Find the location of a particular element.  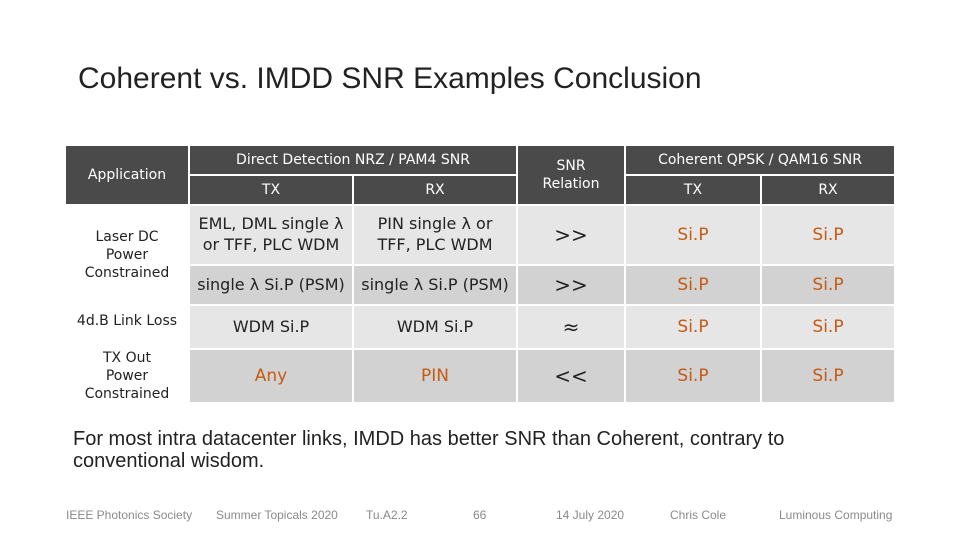

row1-coh-rx: Si.P is located at coordinates (828, 235).